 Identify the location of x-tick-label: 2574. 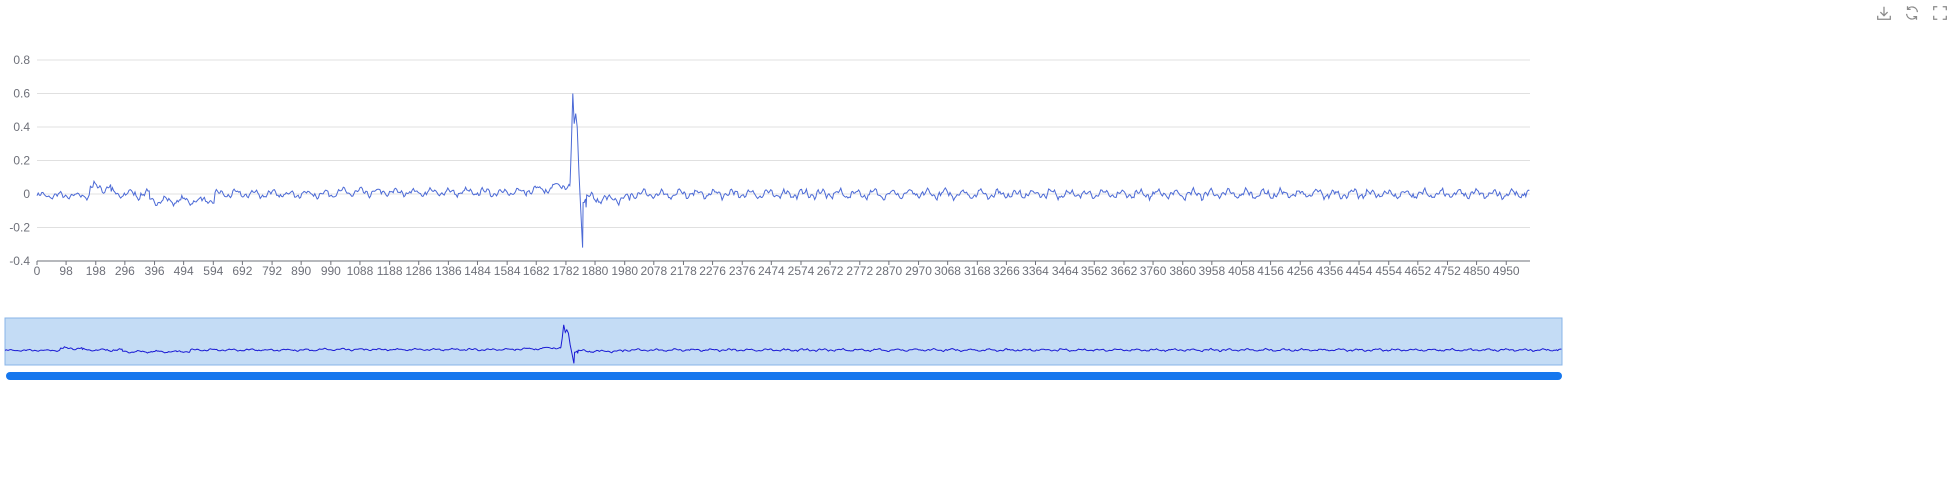
(801, 271).